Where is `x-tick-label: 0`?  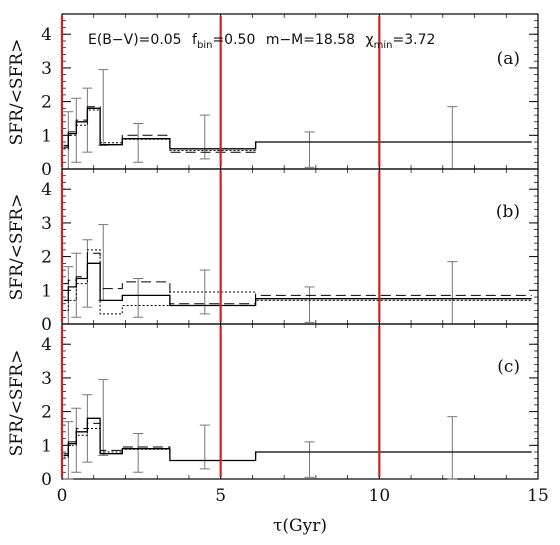
x-tick-label: 0 is located at coordinates (62, 496).